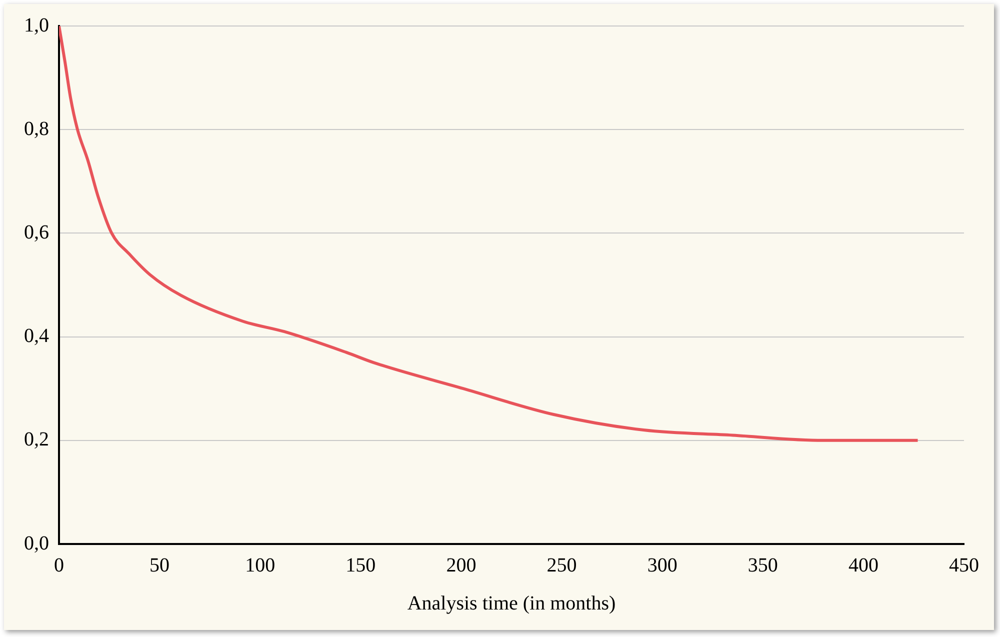 The height and width of the screenshot is (637, 1000). What do you see at coordinates (964, 565) in the screenshot?
I see `x-tick-label: 450` at bounding box center [964, 565].